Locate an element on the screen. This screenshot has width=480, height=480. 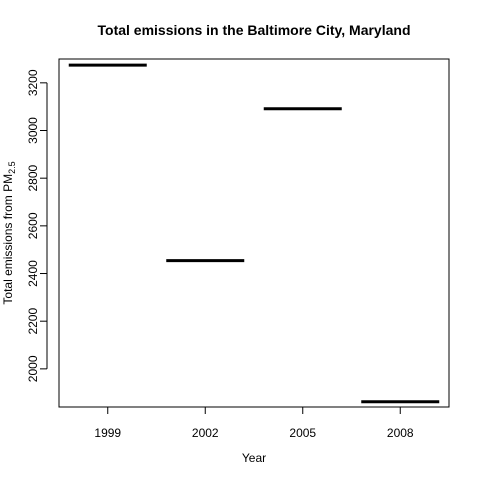
y-axis: 2000 2200 2400 2600 2800 3000 3200 is located at coordinates (37, 225).